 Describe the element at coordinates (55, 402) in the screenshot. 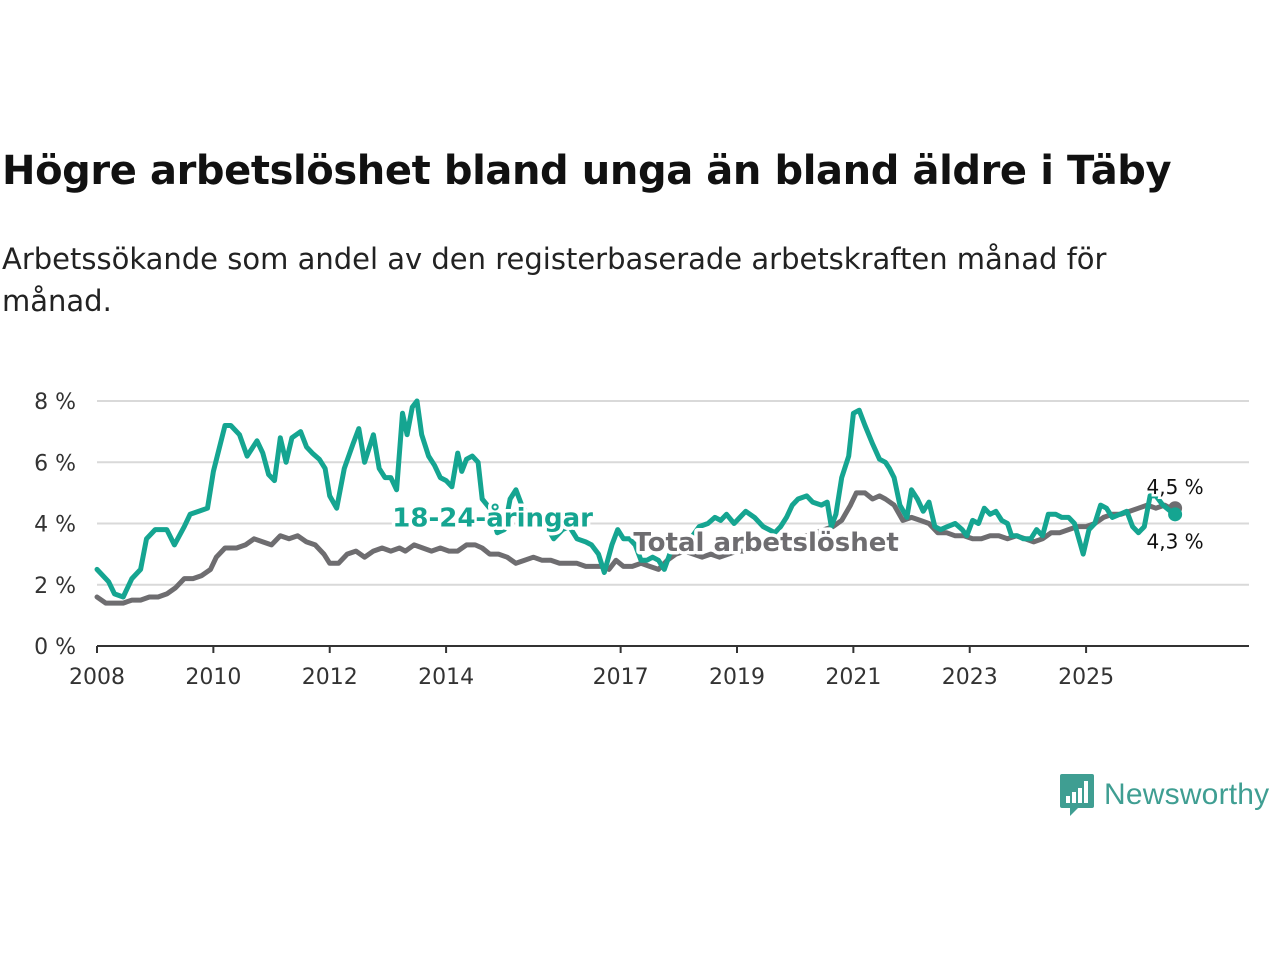

I see `y-tick-label: 8 %` at that location.